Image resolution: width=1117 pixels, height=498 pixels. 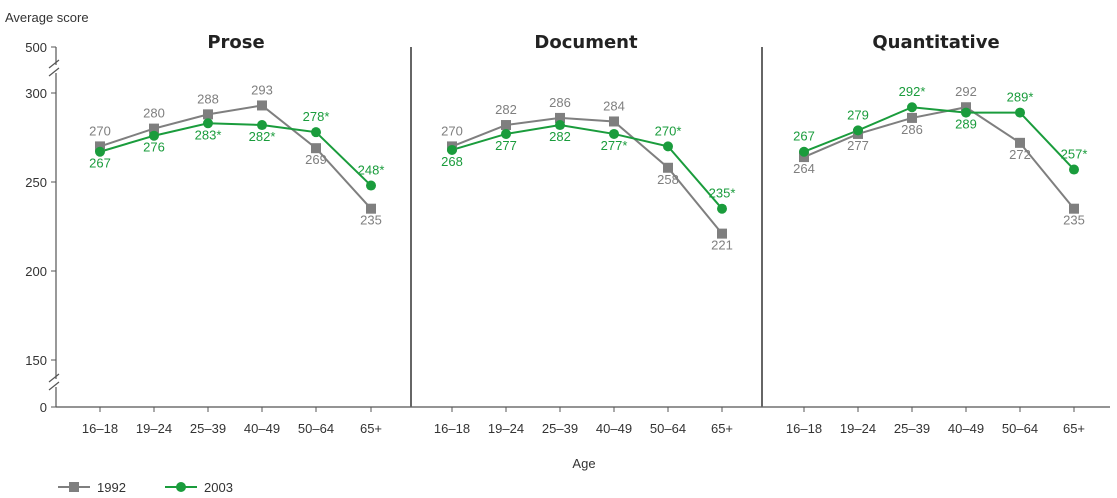 I want to click on data-label-1992: 258, so click(x=668, y=179).